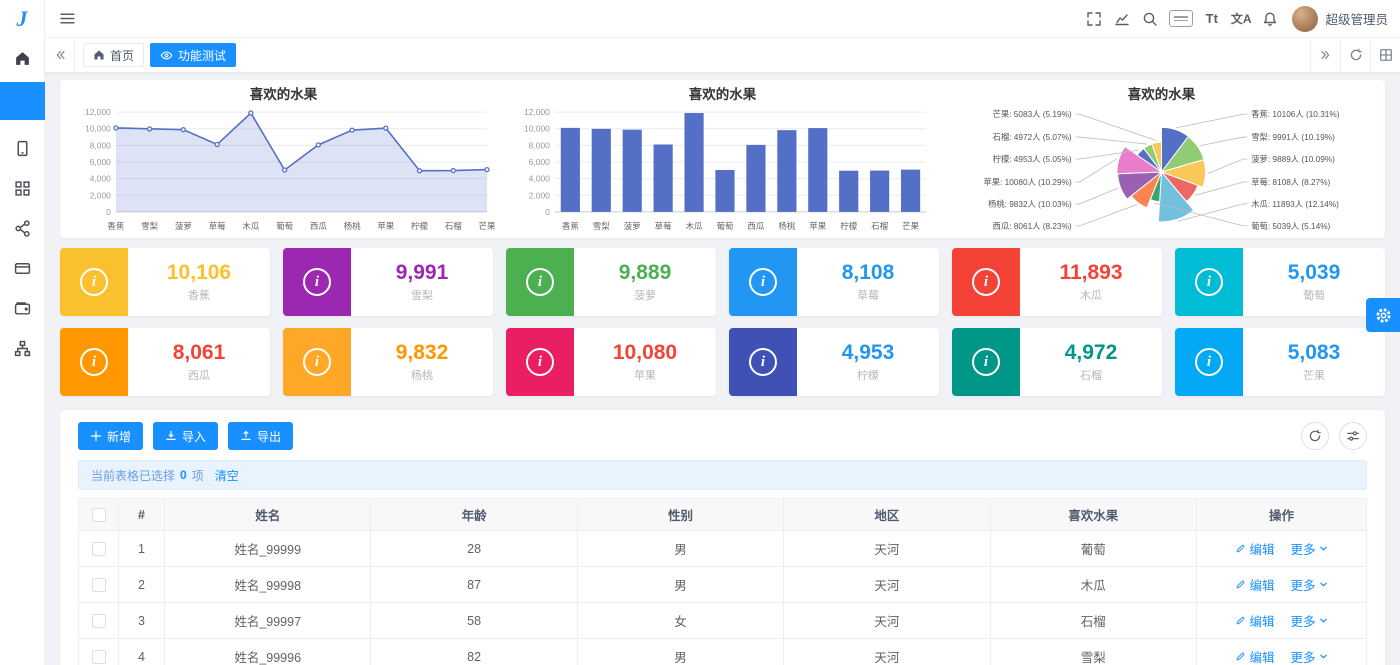  What do you see at coordinates (1032, 114) in the screenshot?
I see `svg-text: 芒果: 5083人 (5.19%)` at bounding box center [1032, 114].